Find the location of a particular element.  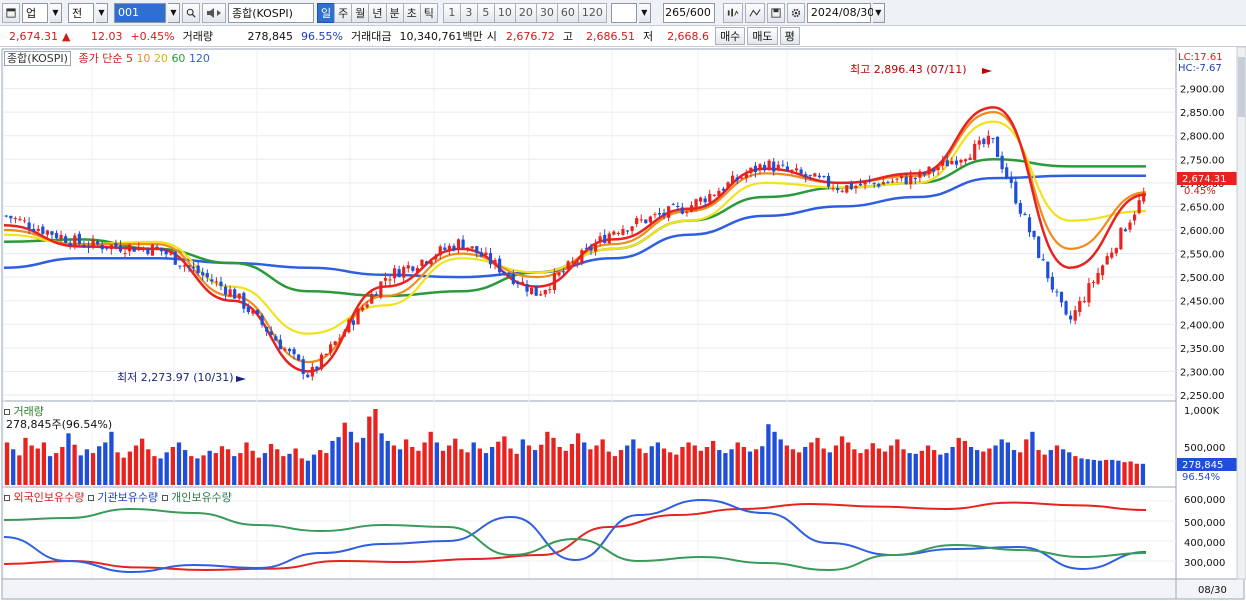

volume-legend: 거래량 is located at coordinates (24, 411).